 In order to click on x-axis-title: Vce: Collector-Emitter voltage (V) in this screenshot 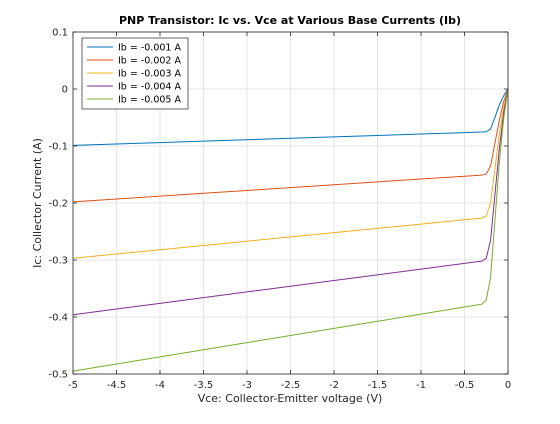, I will do `click(290, 398)`.